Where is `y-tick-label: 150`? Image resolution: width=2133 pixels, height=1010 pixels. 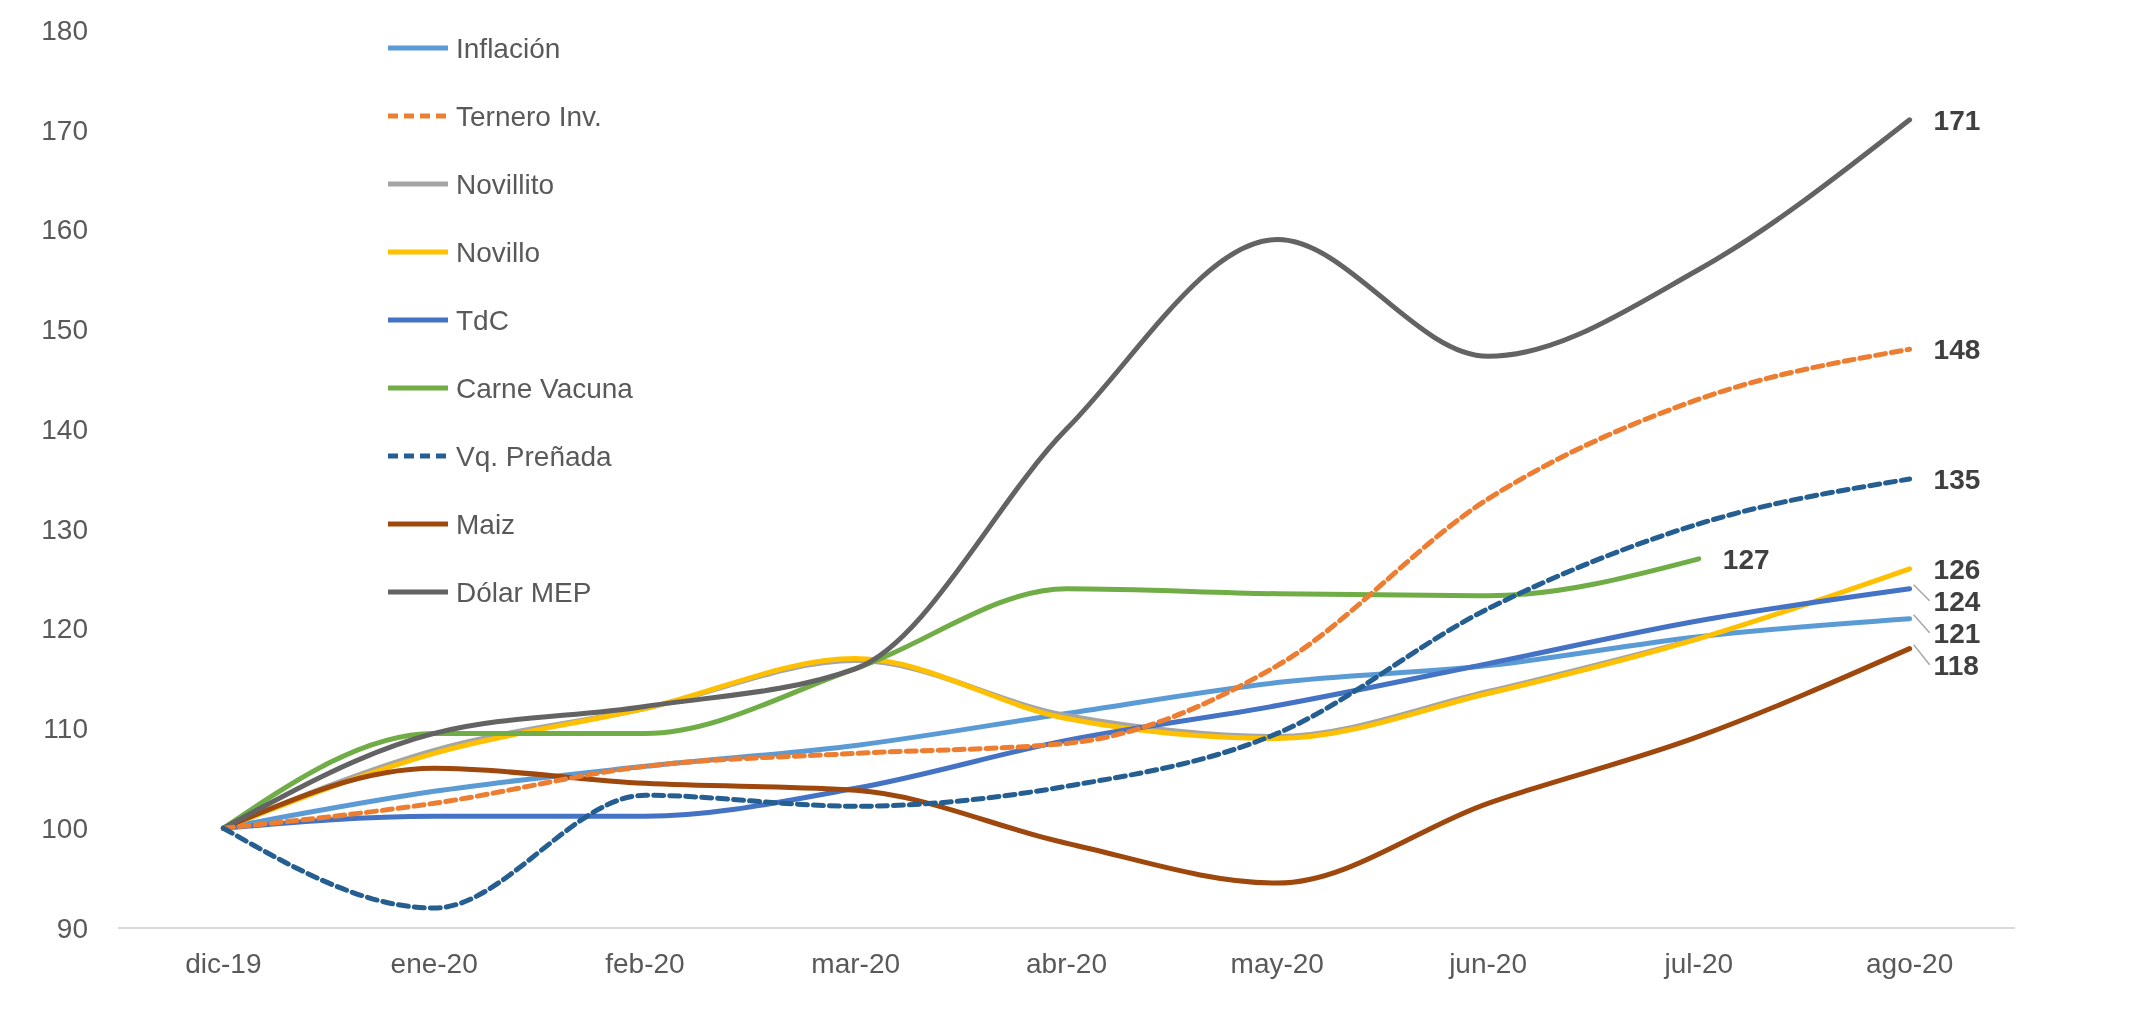 y-tick-label: 150 is located at coordinates (64, 330).